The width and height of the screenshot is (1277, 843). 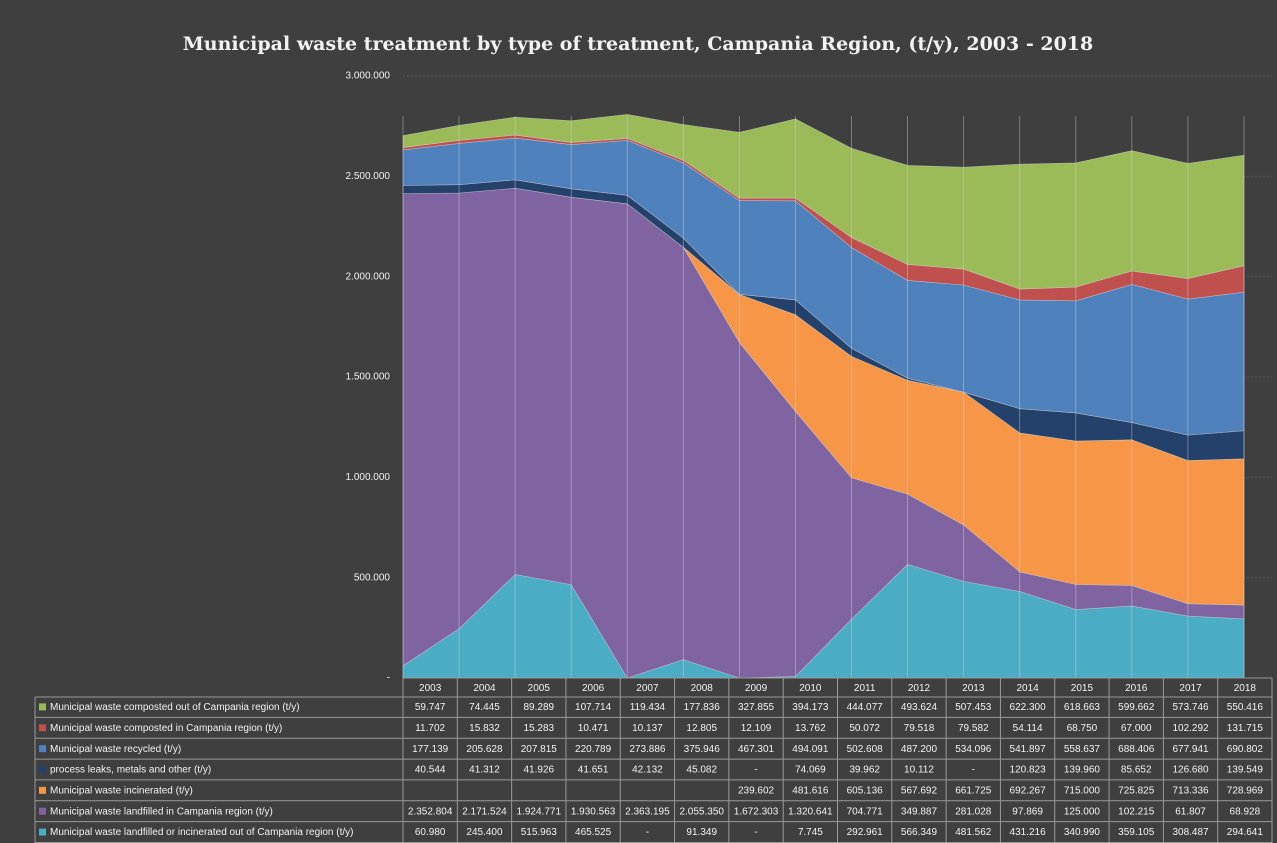 I want to click on table-cell: 41.651, so click(x=593, y=770).